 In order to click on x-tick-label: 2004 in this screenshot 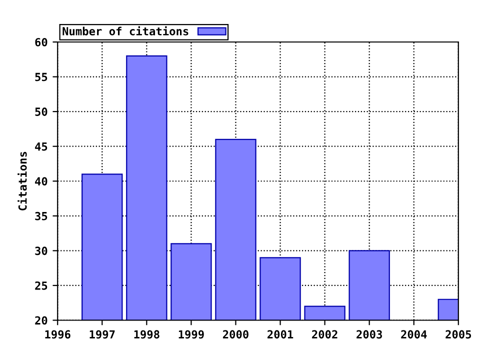, I will do `click(414, 334)`.